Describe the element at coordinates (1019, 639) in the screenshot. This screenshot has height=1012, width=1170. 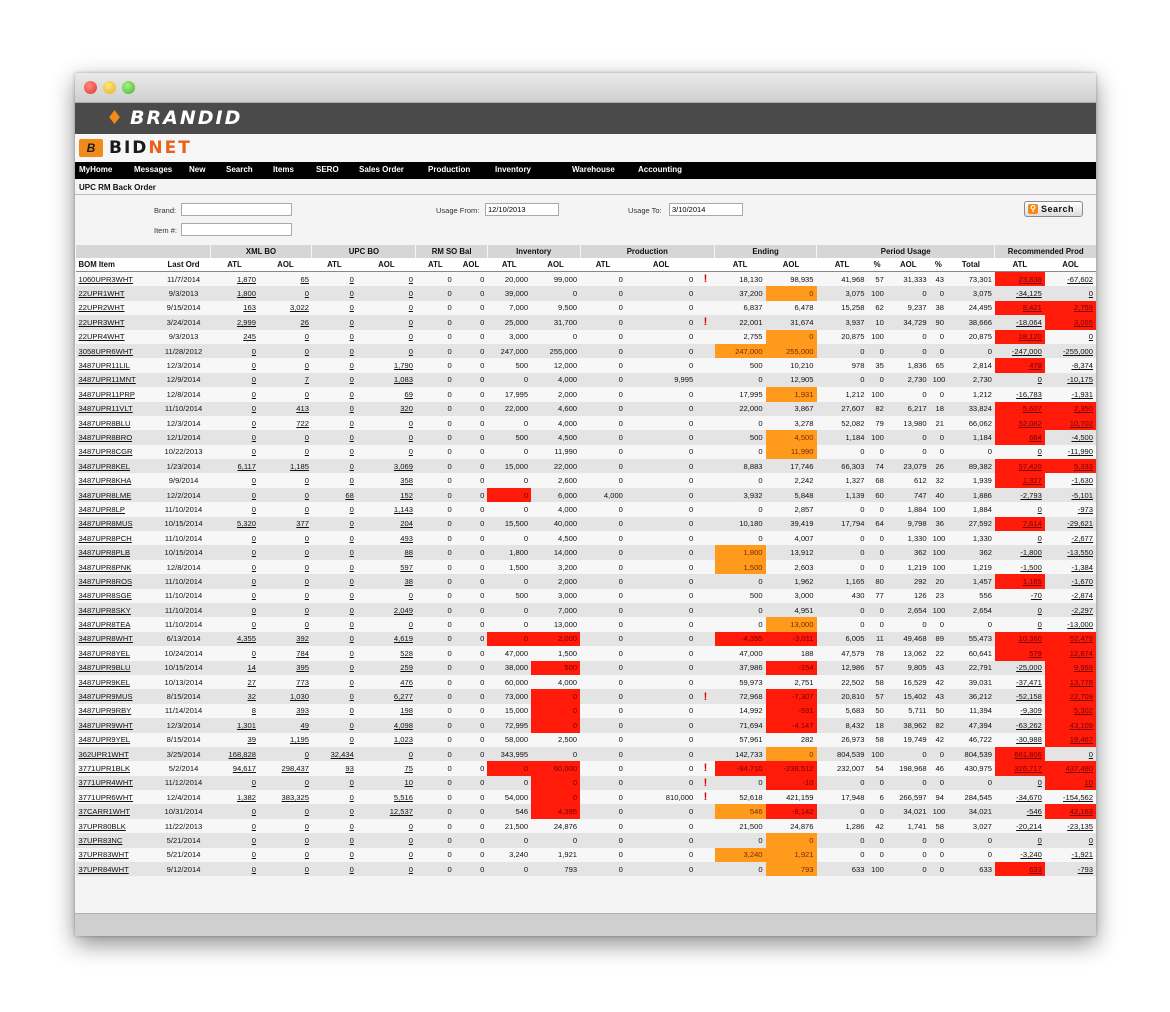
I see `recommended-link-atl: 10,360` at that location.